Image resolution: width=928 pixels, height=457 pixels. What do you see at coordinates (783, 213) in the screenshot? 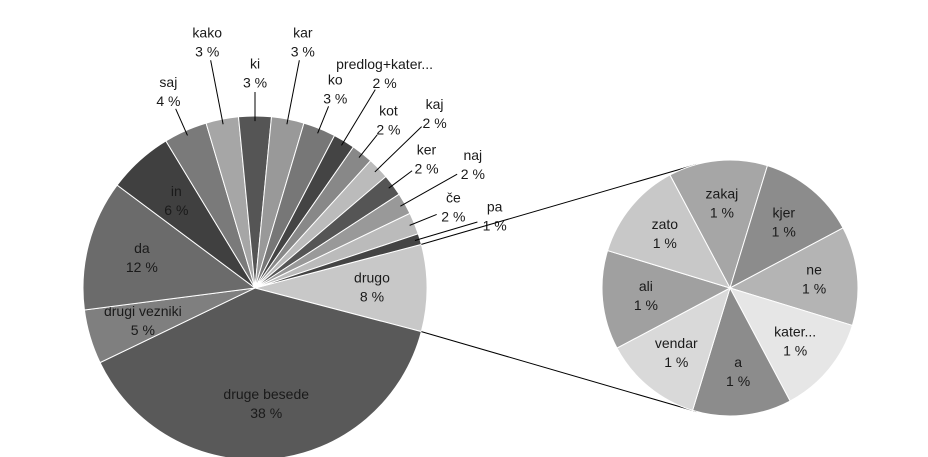
I see `slice-label: kjer` at bounding box center [783, 213].